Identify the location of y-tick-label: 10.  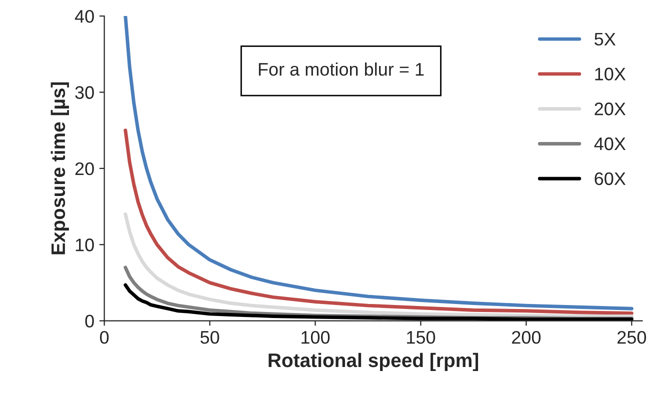
(85, 245).